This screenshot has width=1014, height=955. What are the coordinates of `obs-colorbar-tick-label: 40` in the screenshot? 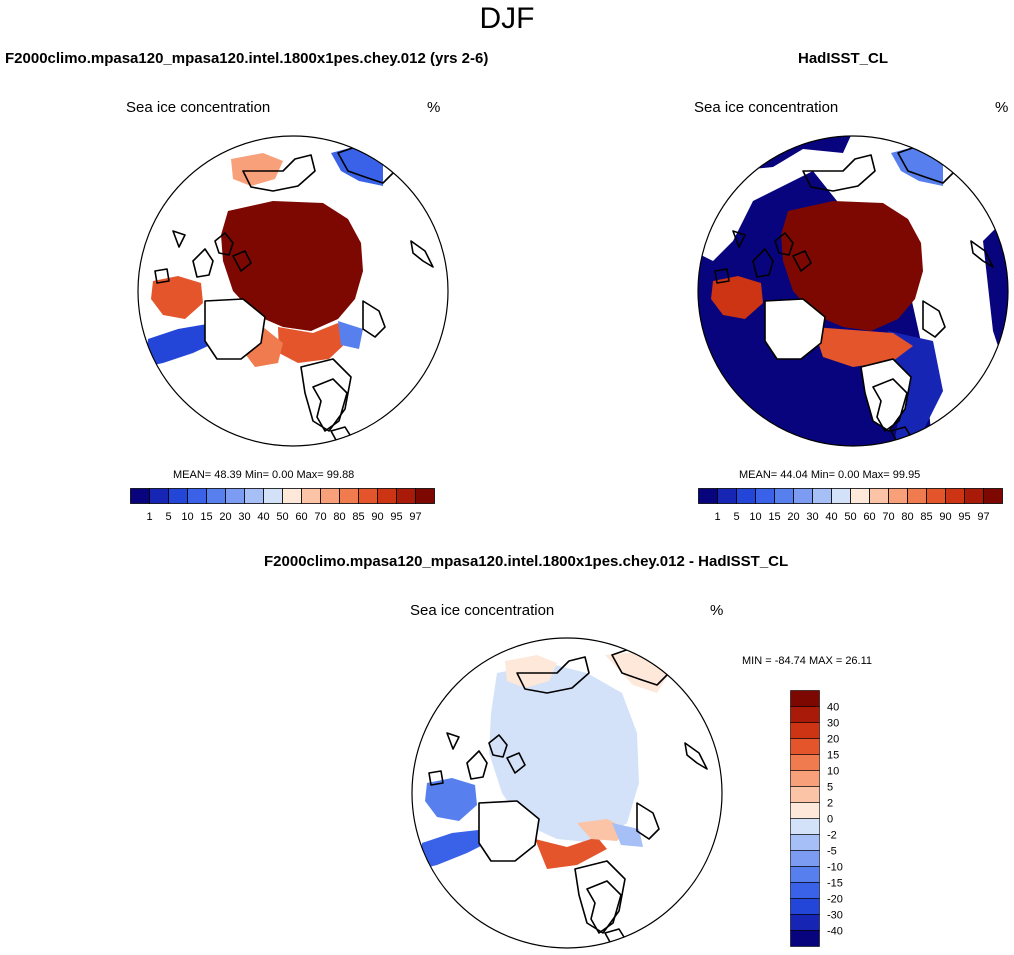 It's located at (831, 517).